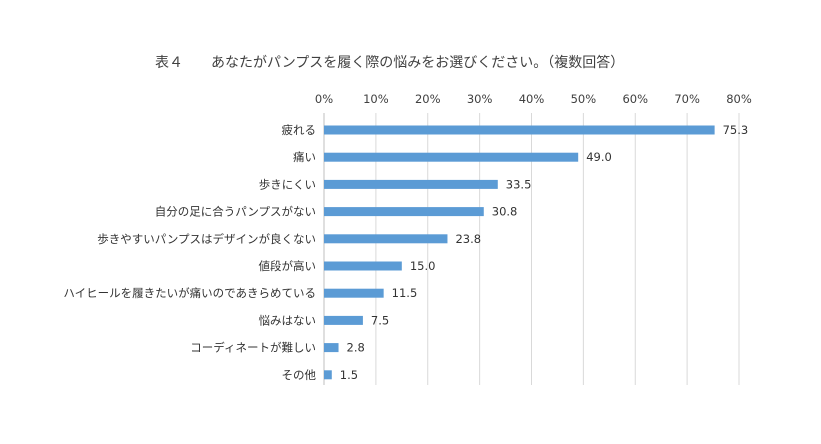 This screenshot has height=444, width=821. What do you see at coordinates (288, 320) in the screenshot?
I see `category-label: 悩みはない` at bounding box center [288, 320].